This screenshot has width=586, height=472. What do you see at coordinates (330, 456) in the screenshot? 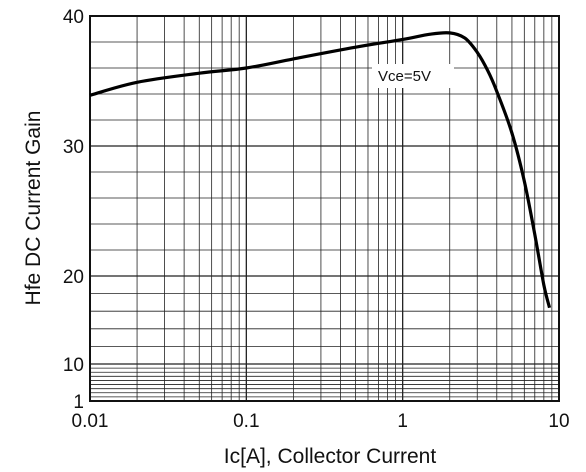
I see `x-axis-title: Ic[A], Collector Current` at bounding box center [330, 456].